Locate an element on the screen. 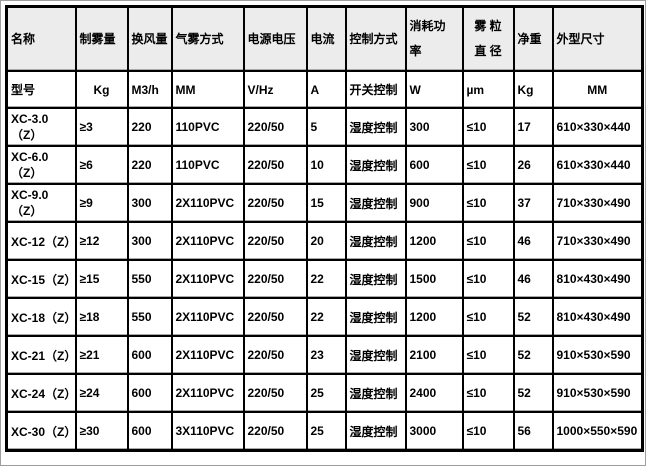  header-cell: 换风量 is located at coordinates (149, 38).